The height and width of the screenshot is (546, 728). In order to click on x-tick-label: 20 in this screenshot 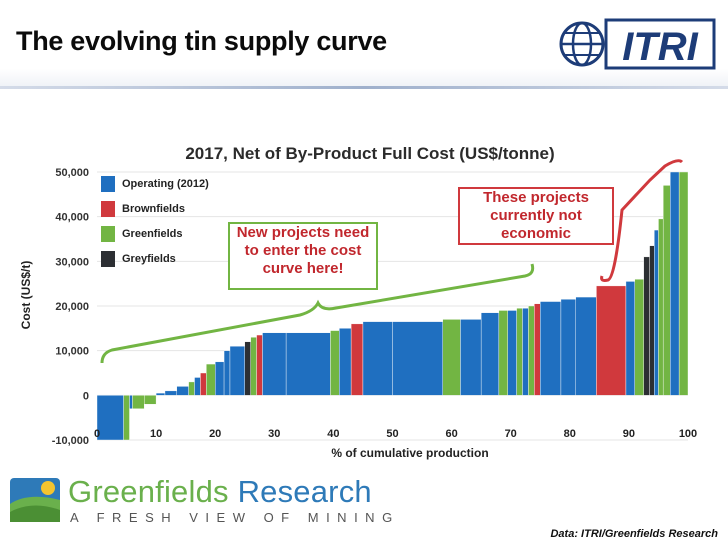, I will do `click(215, 434)`.